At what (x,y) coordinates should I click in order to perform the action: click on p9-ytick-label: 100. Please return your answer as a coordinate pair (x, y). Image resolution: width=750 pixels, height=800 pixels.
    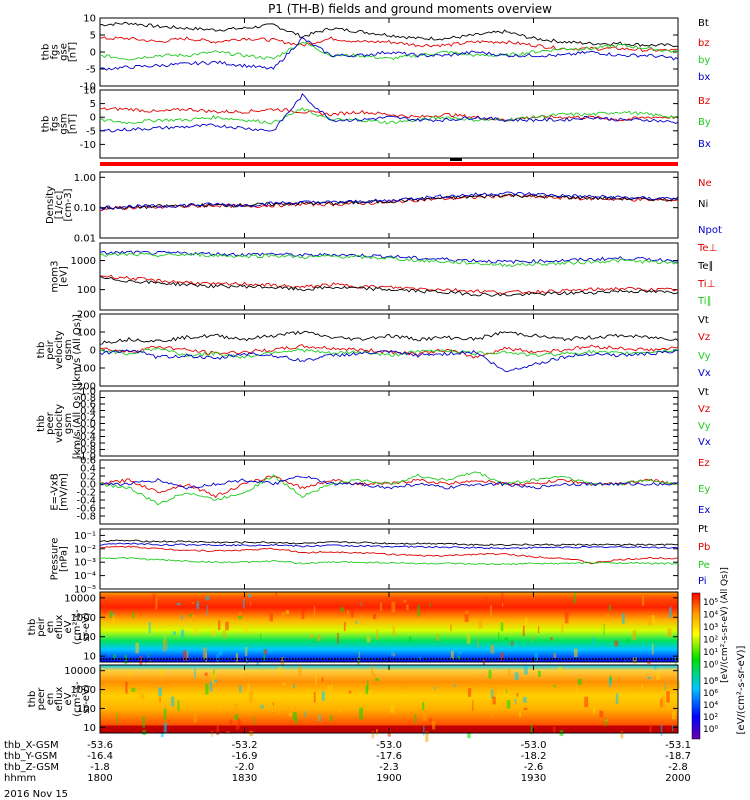
    Looking at the image, I should click on (86, 637).